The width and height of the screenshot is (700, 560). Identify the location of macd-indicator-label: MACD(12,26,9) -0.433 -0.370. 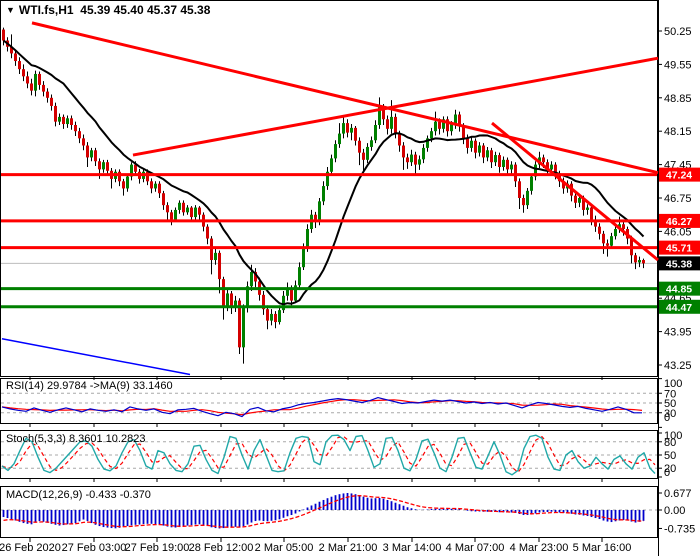
(78, 495).